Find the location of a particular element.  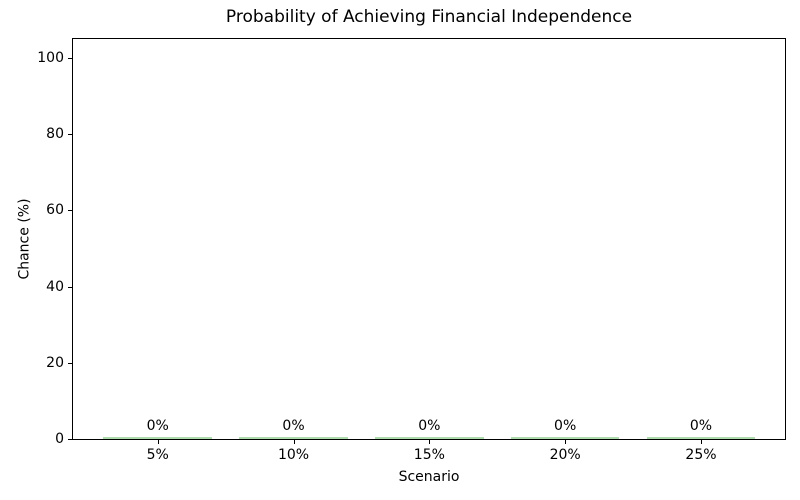

bar-25% is located at coordinates (701, 438).